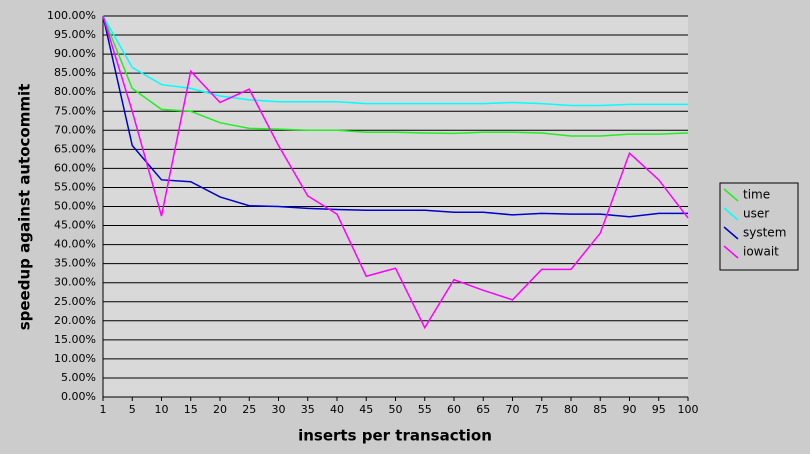 Image resolution: width=810 pixels, height=454 pixels. What do you see at coordinates (75, 339) in the screenshot?
I see `y-tick-label: 15.00%` at bounding box center [75, 339].